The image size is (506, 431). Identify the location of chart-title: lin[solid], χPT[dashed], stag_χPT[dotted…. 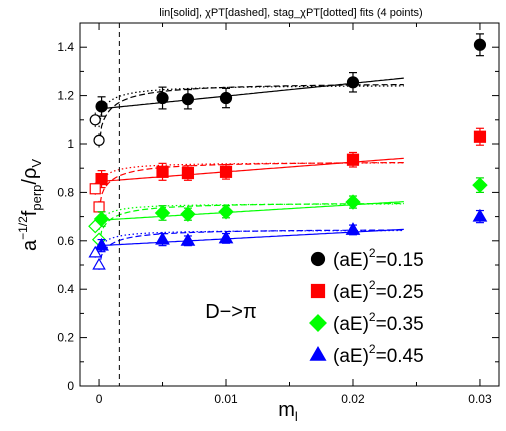
(290, 13).